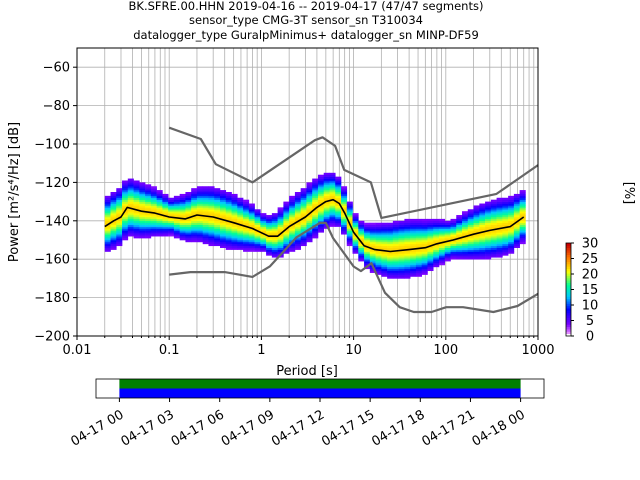 The image size is (640, 480). I want to click on colorbar-tick-label: 20, so click(590, 275).